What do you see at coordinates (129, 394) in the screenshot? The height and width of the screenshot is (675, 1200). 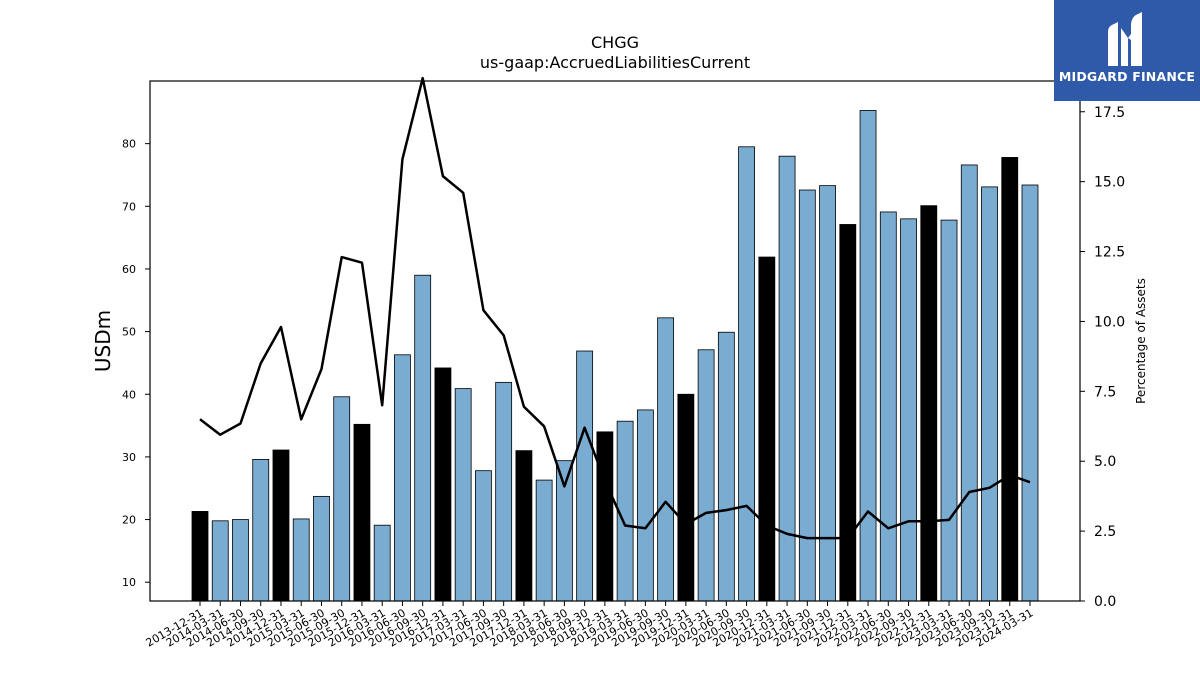 I see `y-tick-label: 40` at bounding box center [129, 394].